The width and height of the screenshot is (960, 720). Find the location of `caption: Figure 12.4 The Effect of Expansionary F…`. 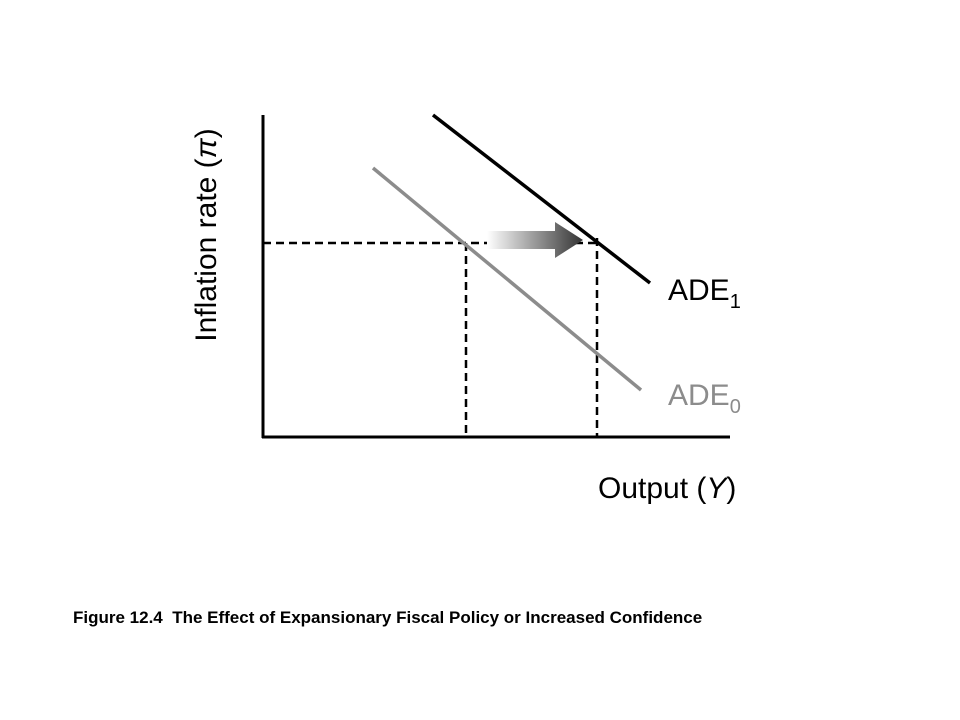

caption: Figure 12.4 The Effect of Expansionary F… is located at coordinates (387, 617).